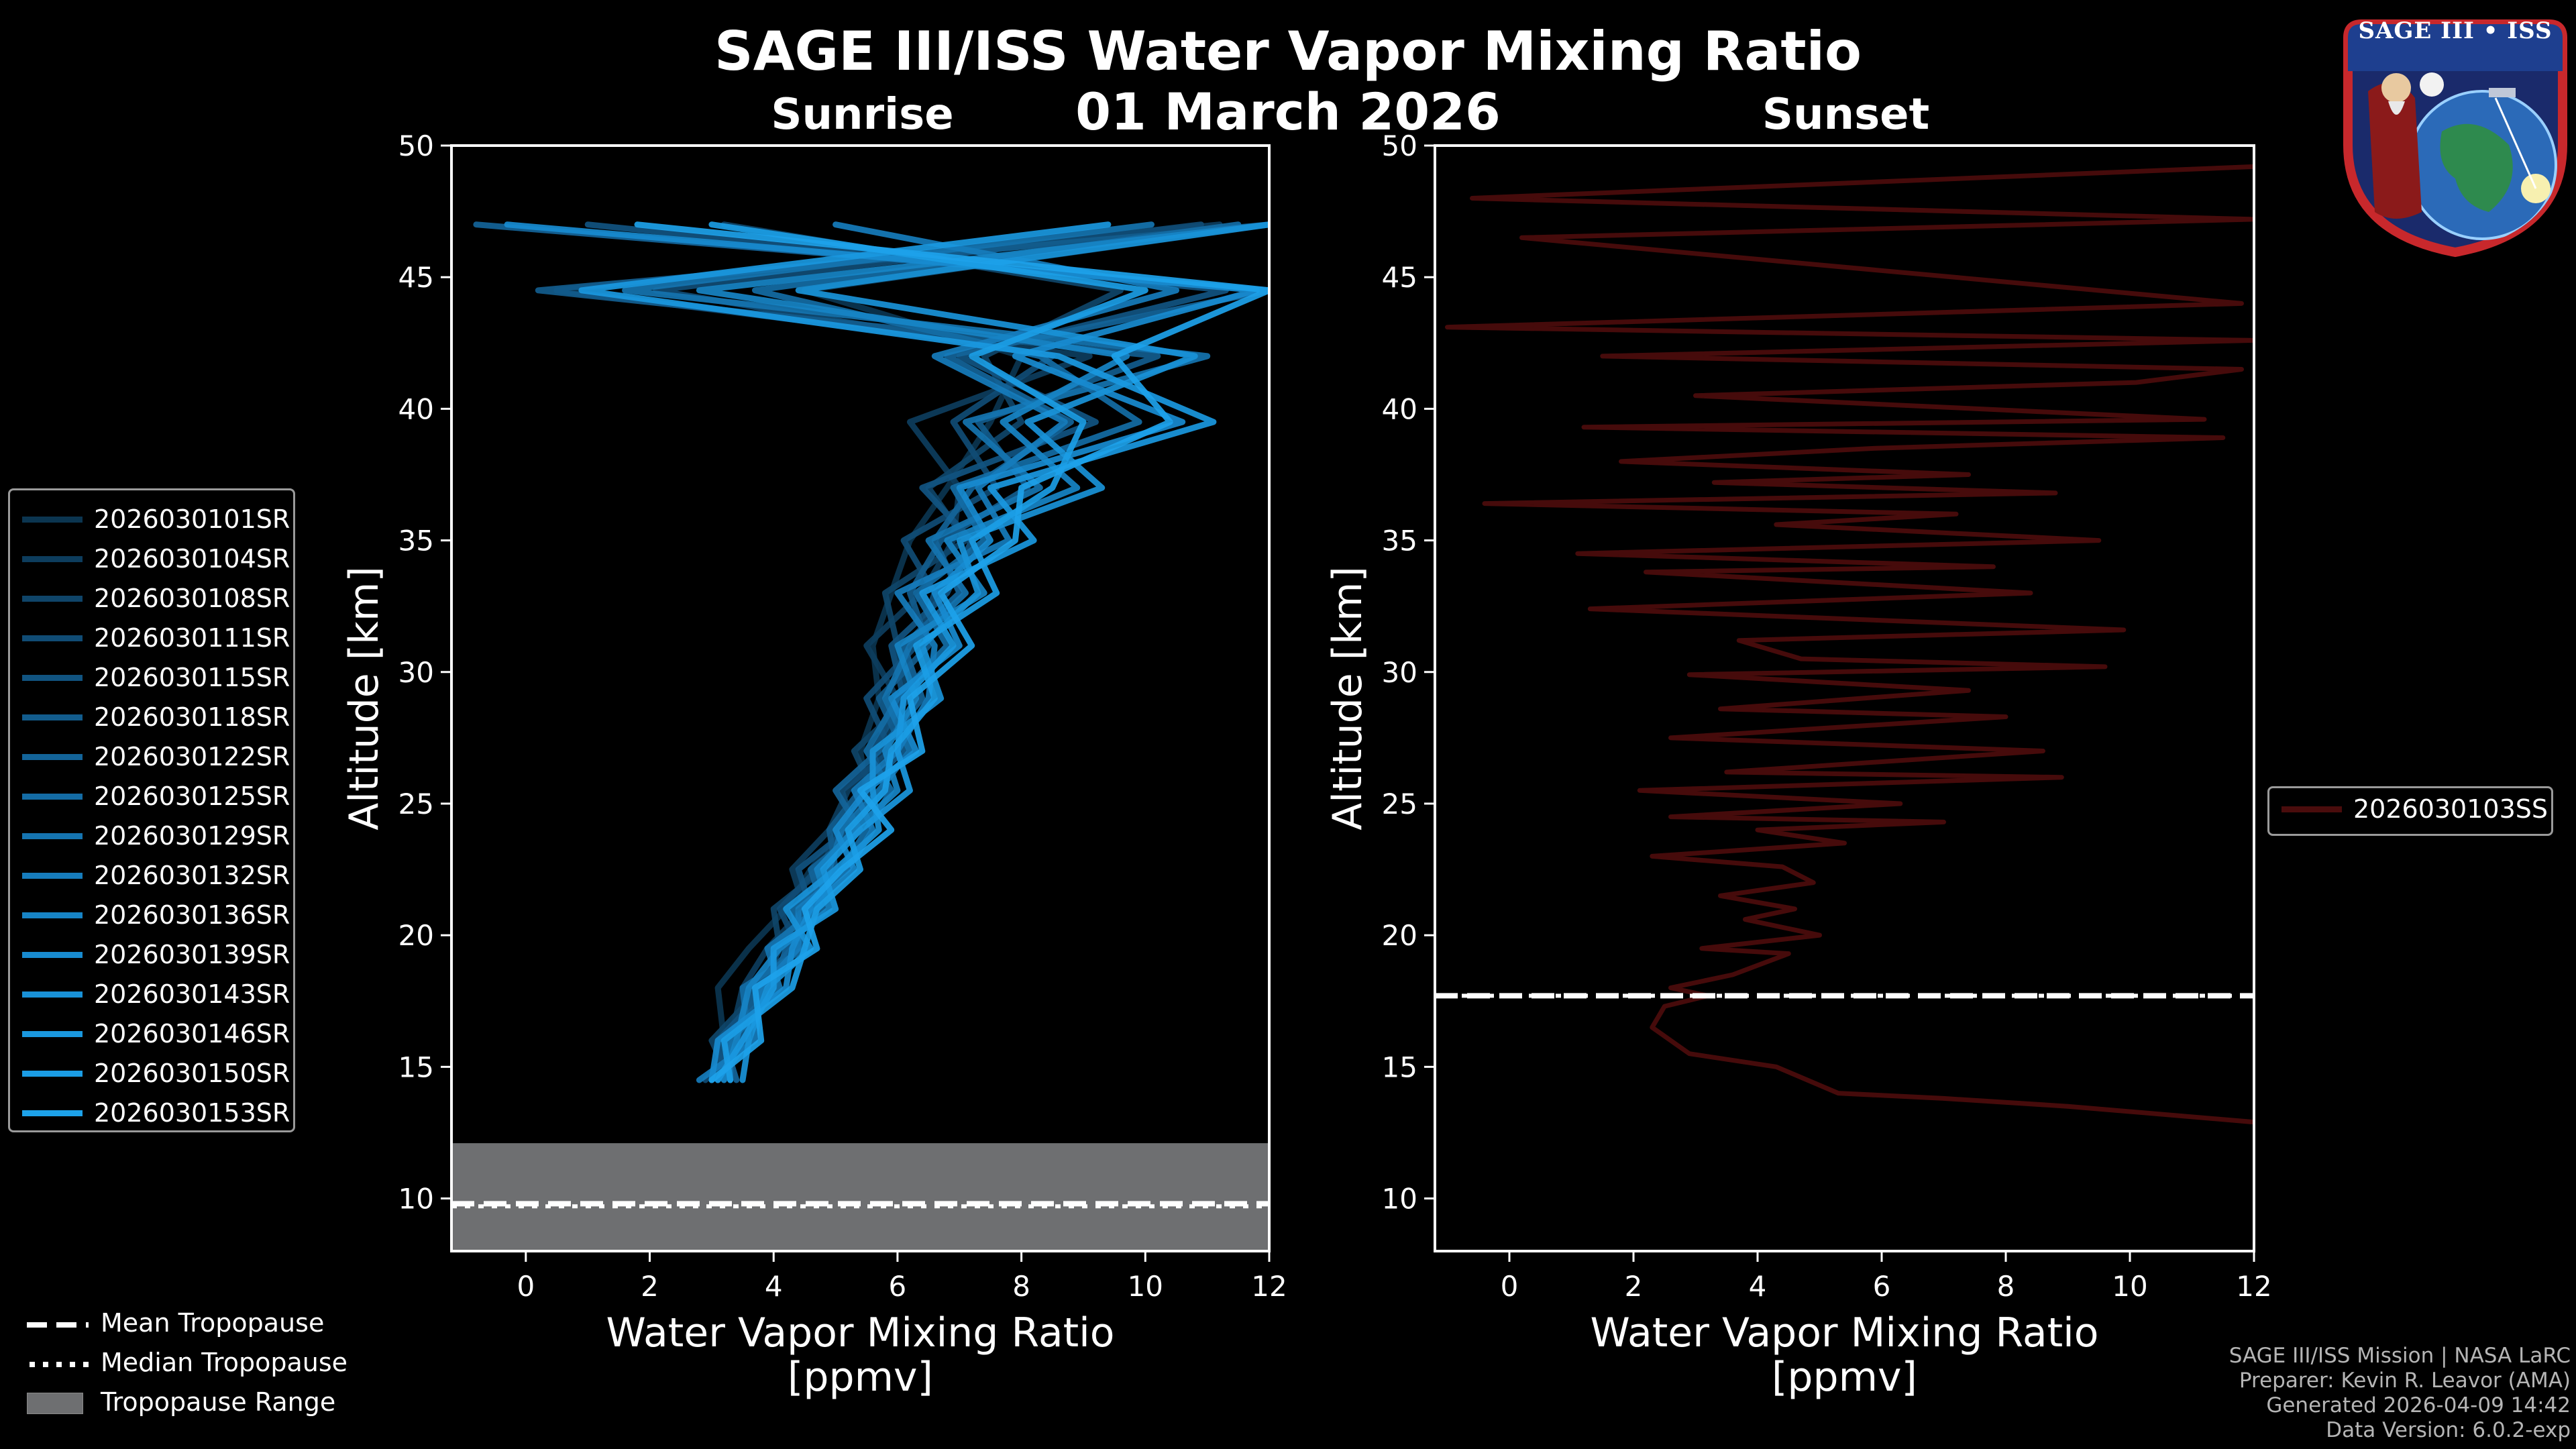 The height and width of the screenshot is (1449, 2576). I want to click on legend-label: 2026030143SR, so click(192, 994).